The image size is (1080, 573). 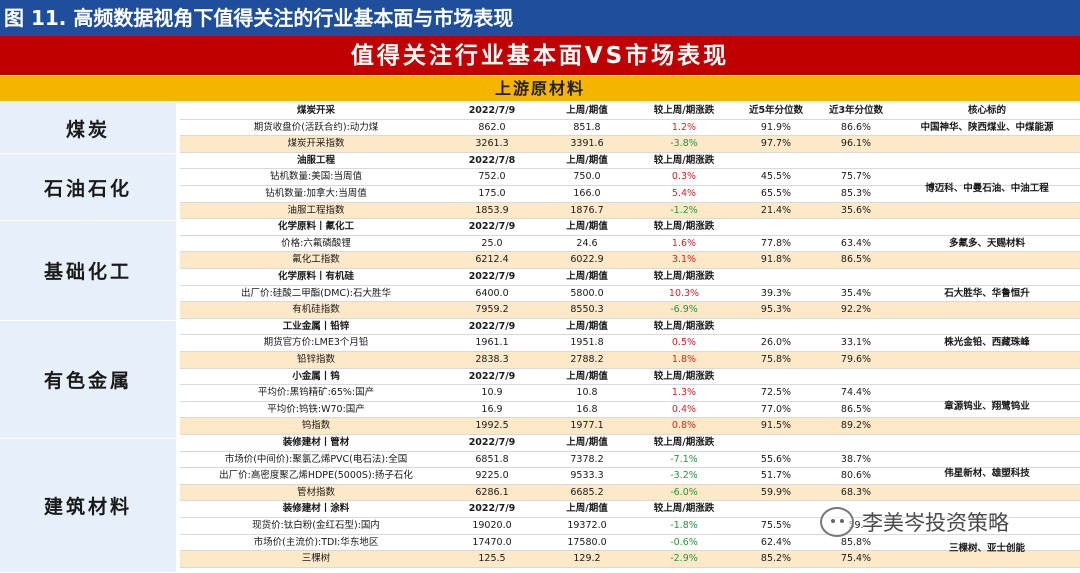 What do you see at coordinates (856, 492) in the screenshot?
I see `cell-p3: 68.3%` at bounding box center [856, 492].